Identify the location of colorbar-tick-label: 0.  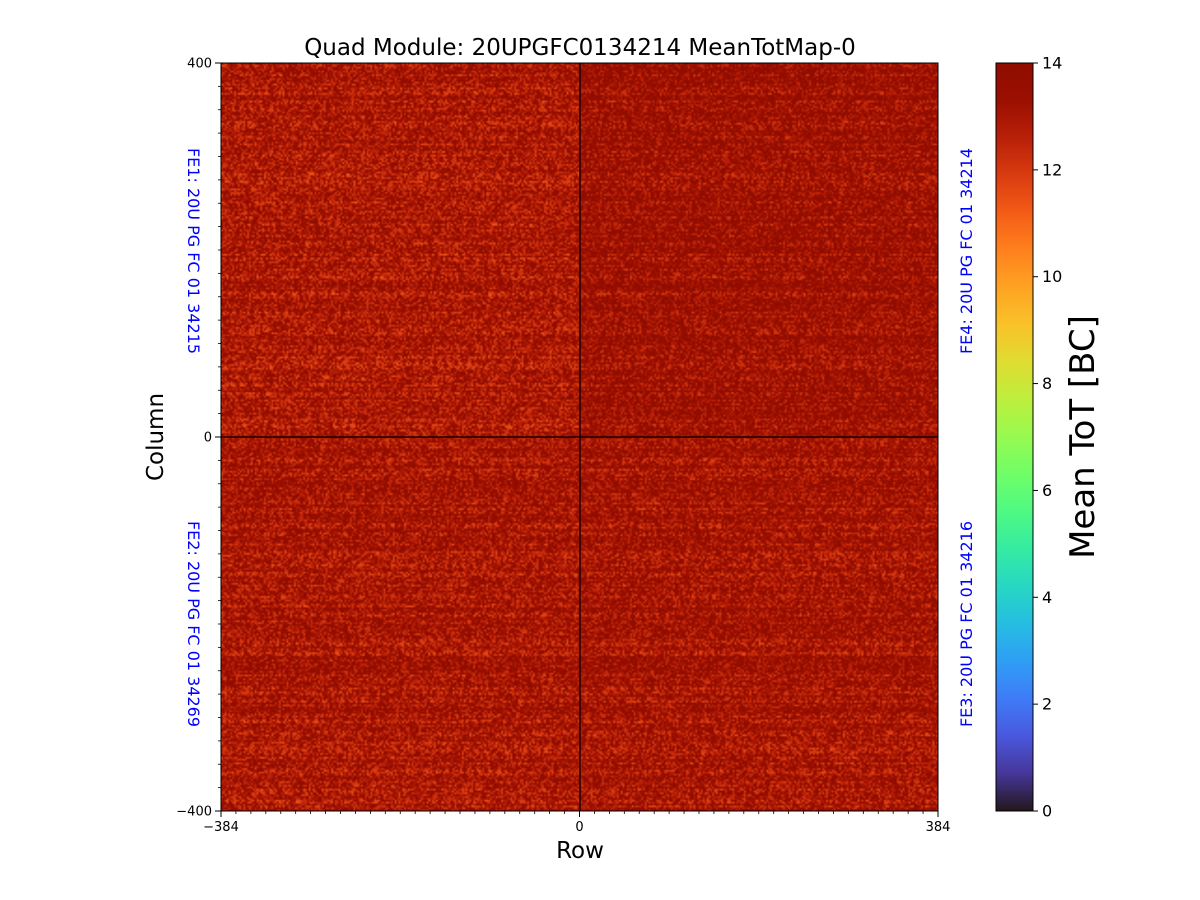
(1047, 811).